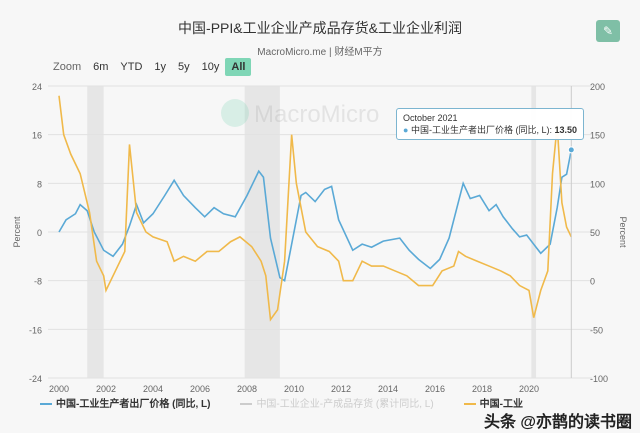  I want to click on y-left-label: Percent, so click(17, 232).